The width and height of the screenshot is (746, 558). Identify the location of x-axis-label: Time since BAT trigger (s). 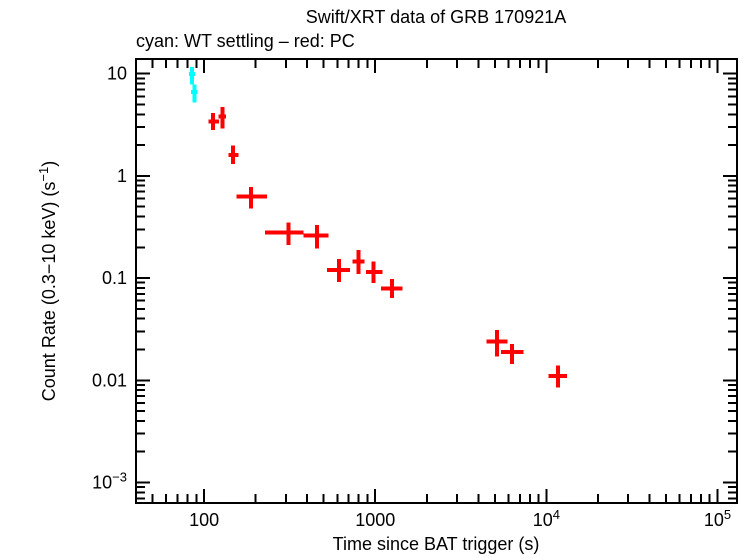
(436, 544).